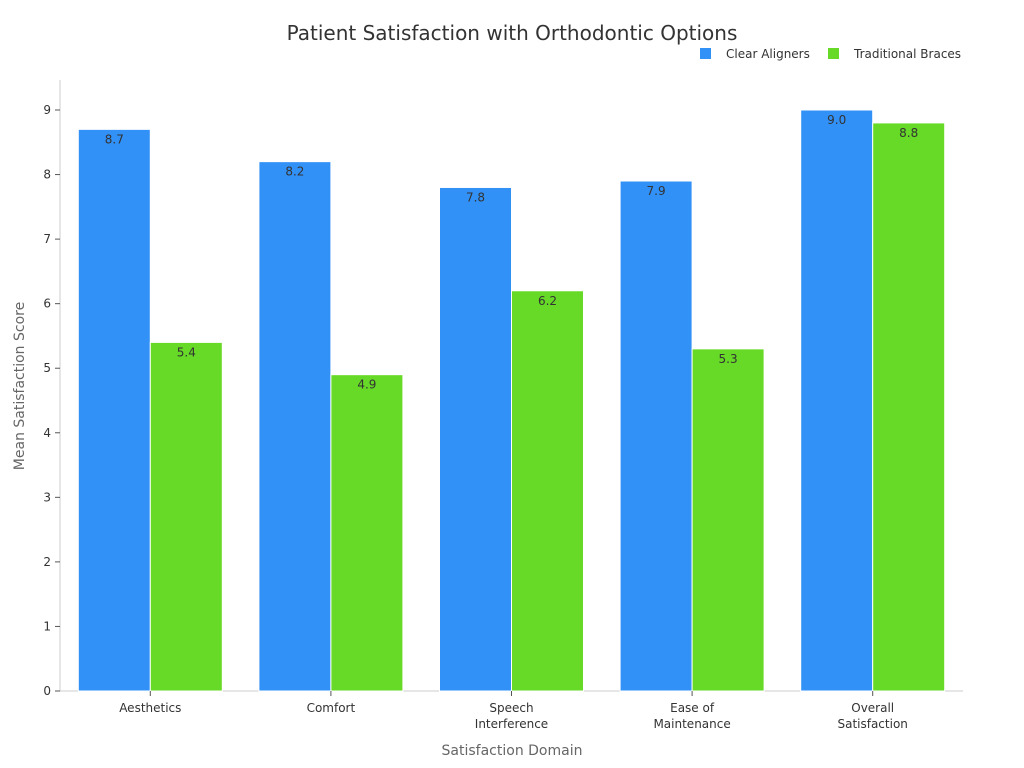 Image resolution: width=1024 pixels, height=768 pixels. What do you see at coordinates (47, 368) in the screenshot?
I see `y-tick-label: 5` at bounding box center [47, 368].